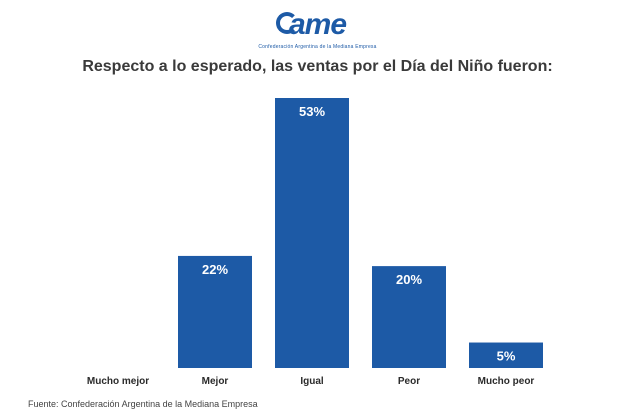 The image size is (635, 420). I want to click on bar-peor, so click(409, 317).